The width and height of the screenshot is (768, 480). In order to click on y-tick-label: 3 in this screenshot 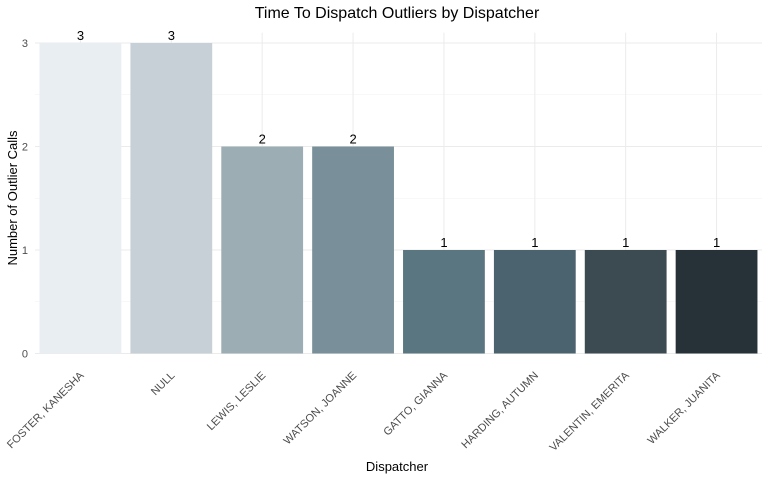, I will do `click(25, 44)`.